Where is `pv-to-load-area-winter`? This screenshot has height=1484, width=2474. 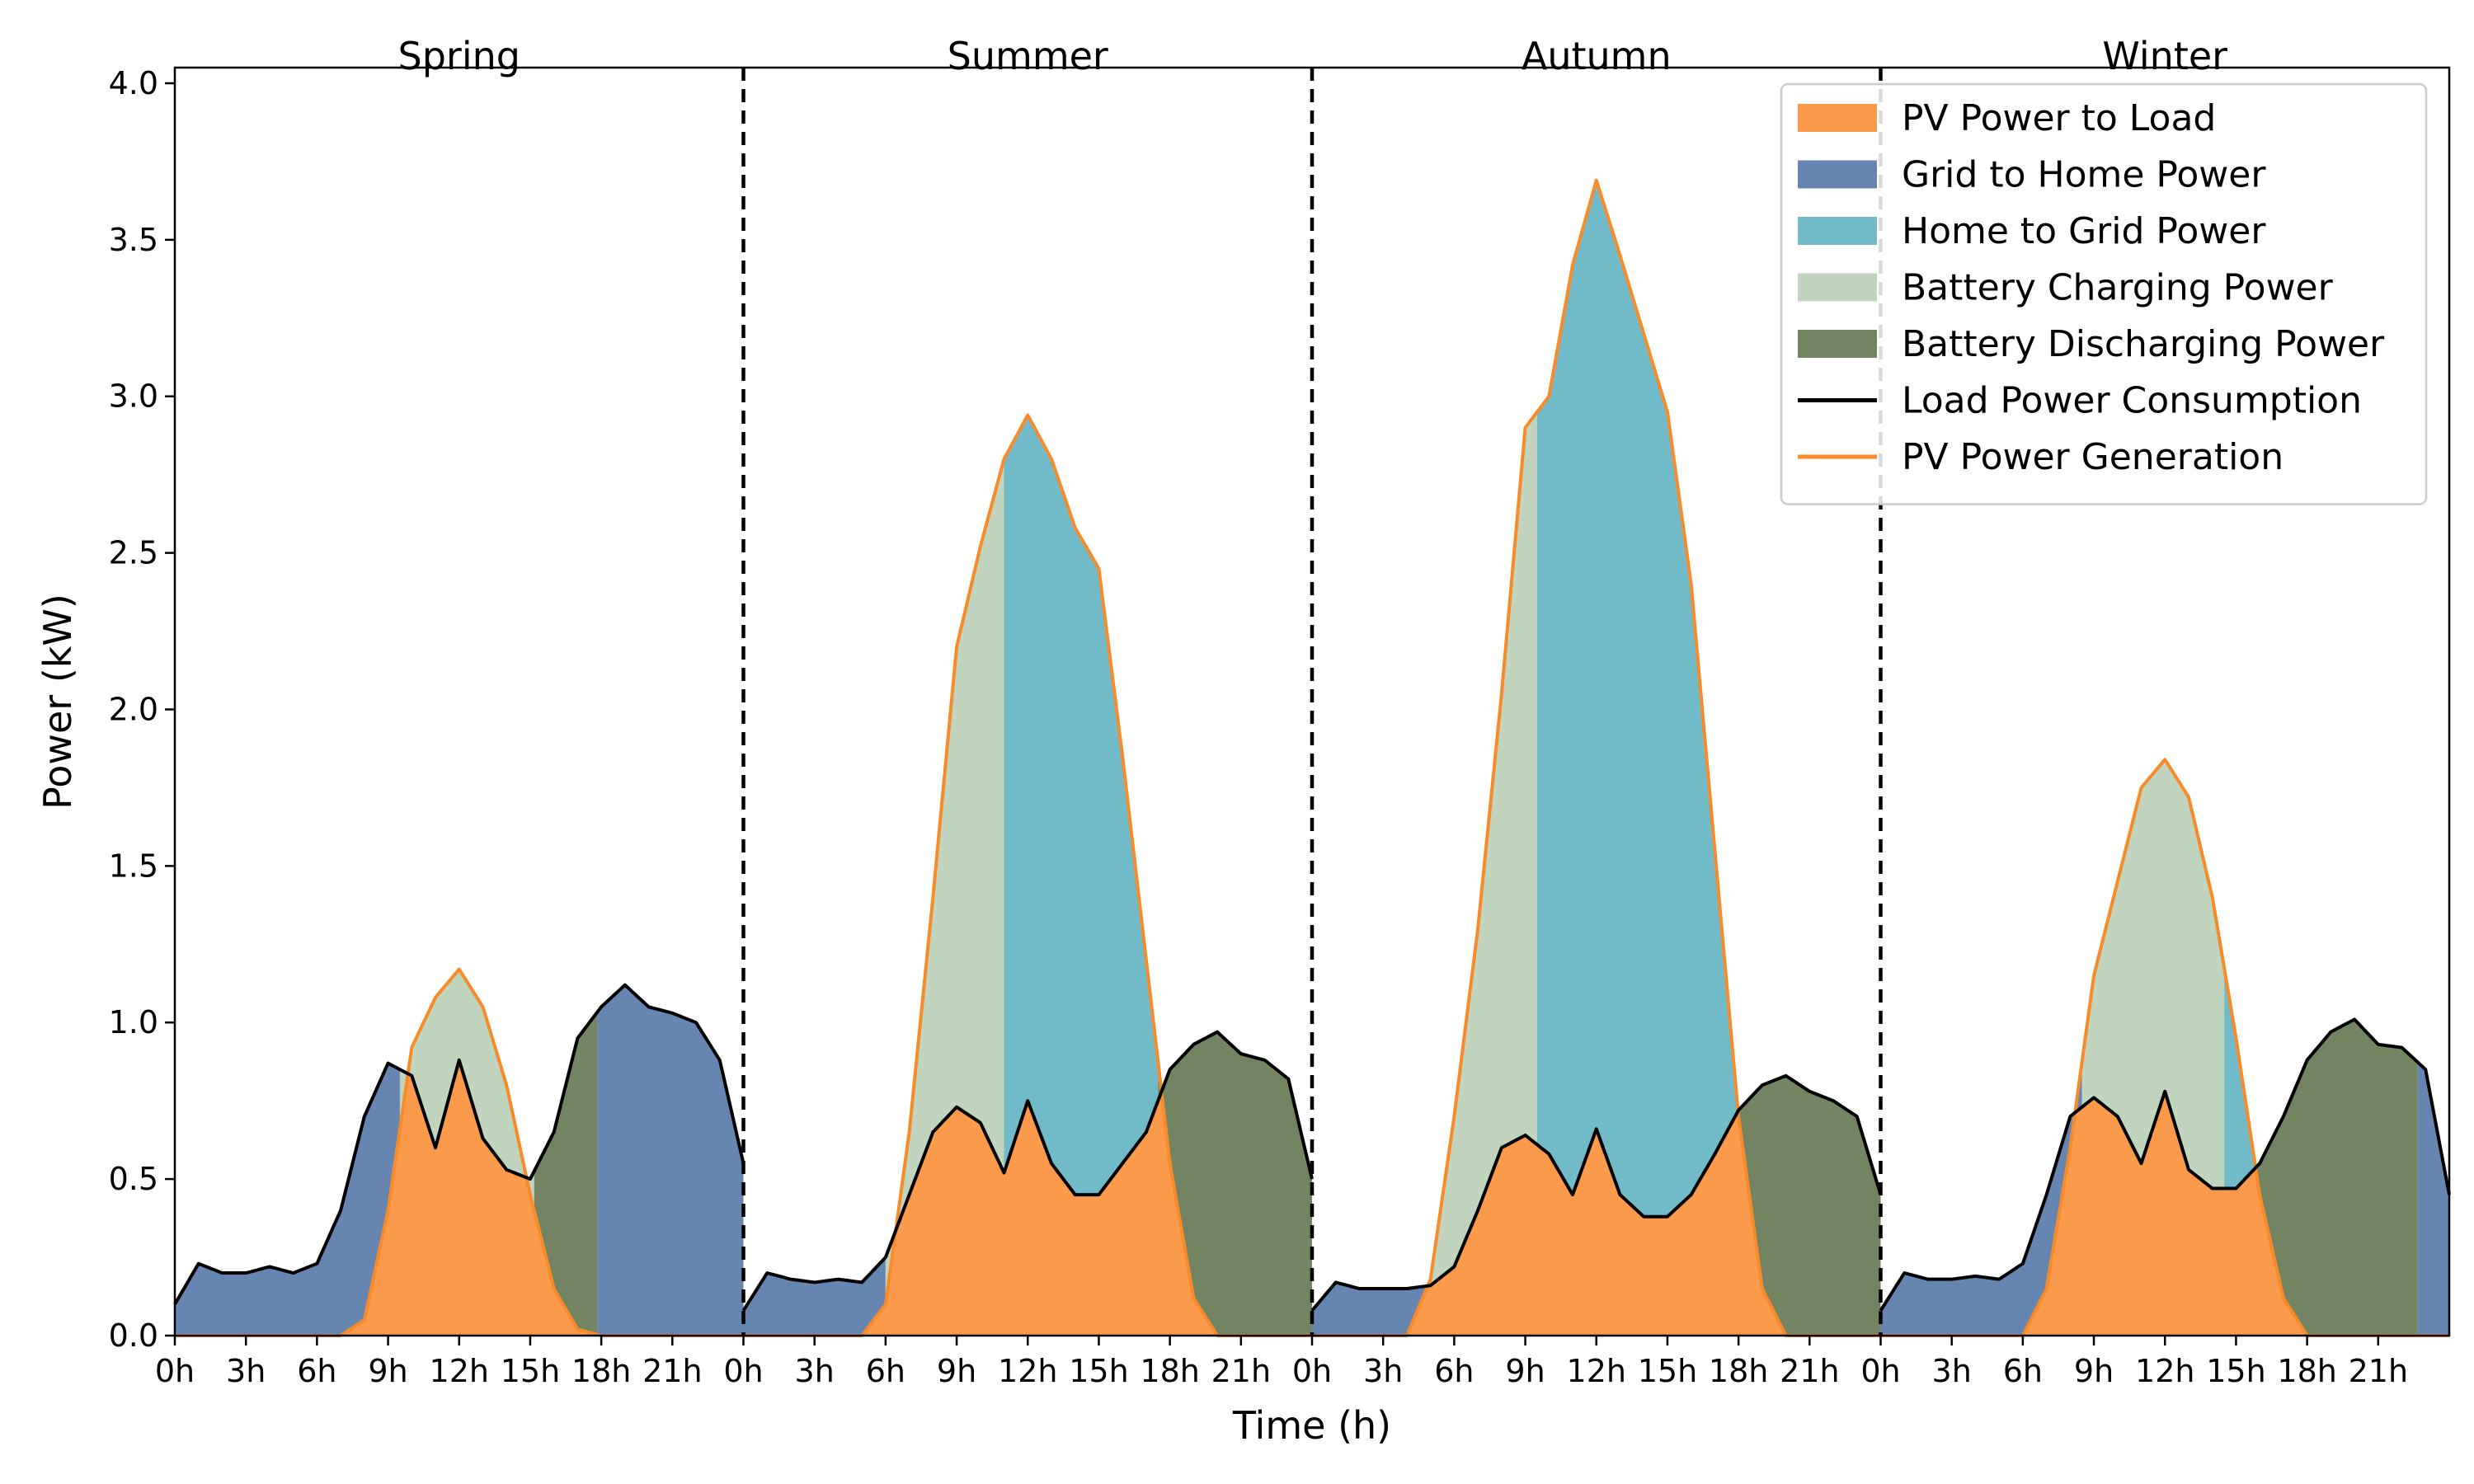 pv-to-load-area-winter is located at coordinates (2164, 1213).